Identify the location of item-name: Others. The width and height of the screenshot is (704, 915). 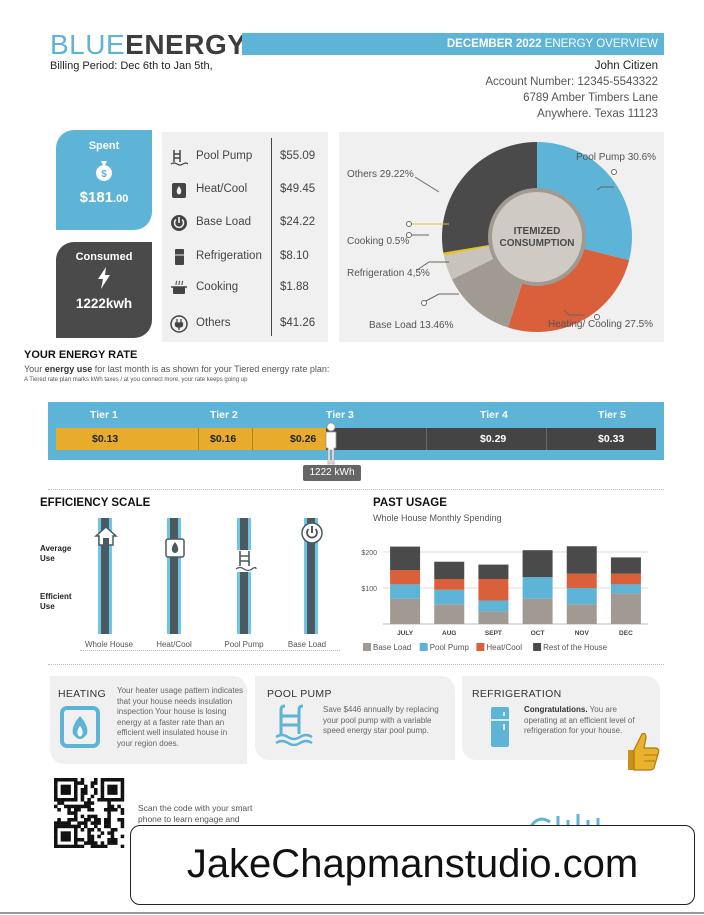
(213, 323).